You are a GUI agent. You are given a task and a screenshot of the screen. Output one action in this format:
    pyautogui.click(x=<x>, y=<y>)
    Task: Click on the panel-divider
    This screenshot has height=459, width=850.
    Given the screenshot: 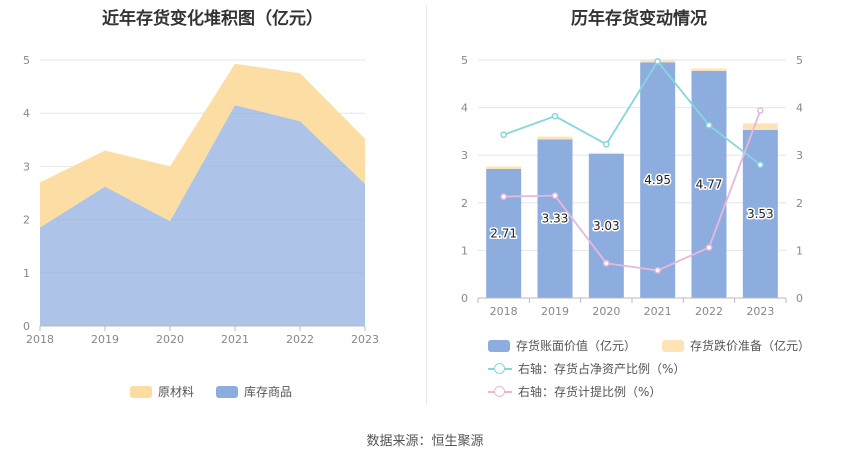 What is the action you would take?
    pyautogui.click(x=426, y=205)
    